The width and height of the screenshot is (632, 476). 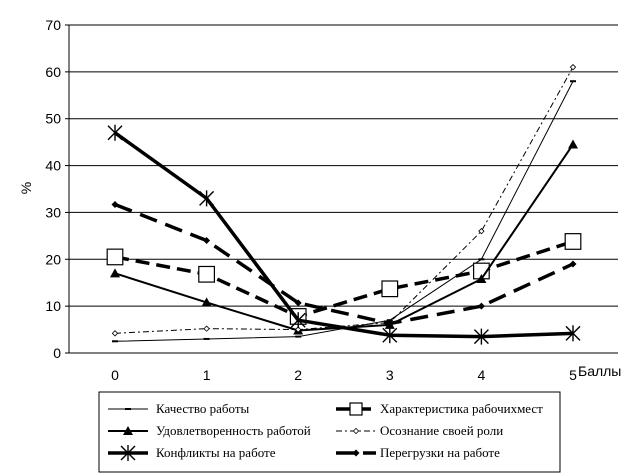 What do you see at coordinates (441, 430) in the screenshot?
I see `legend-label-4: Осознание своей роли` at bounding box center [441, 430].